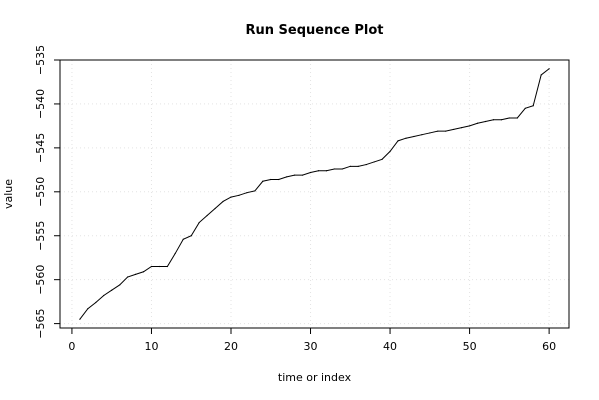  I want to click on x-tick-label: 50, so click(470, 346).